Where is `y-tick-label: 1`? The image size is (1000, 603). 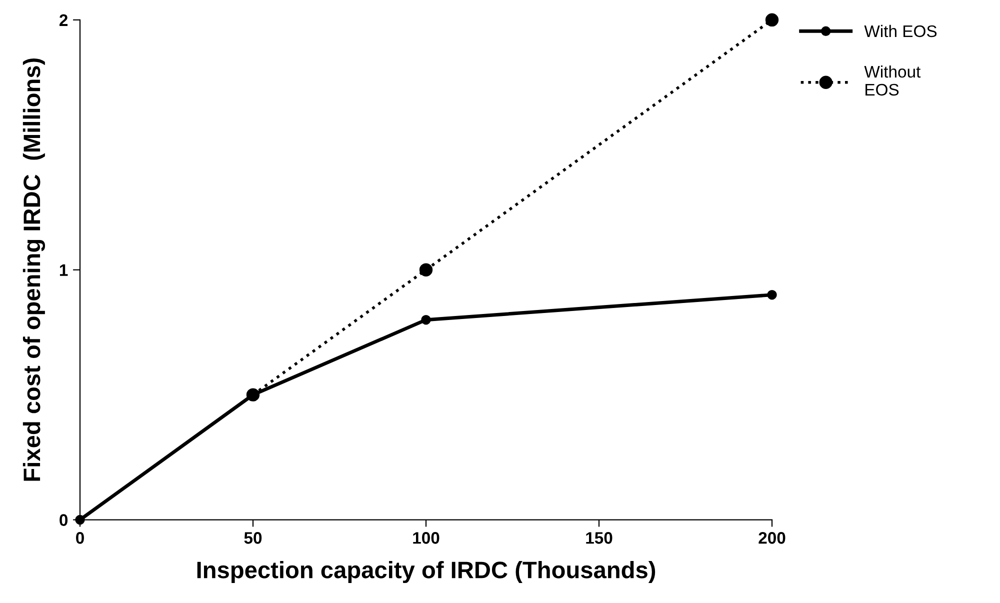 y-tick-label: 1 is located at coordinates (64, 270).